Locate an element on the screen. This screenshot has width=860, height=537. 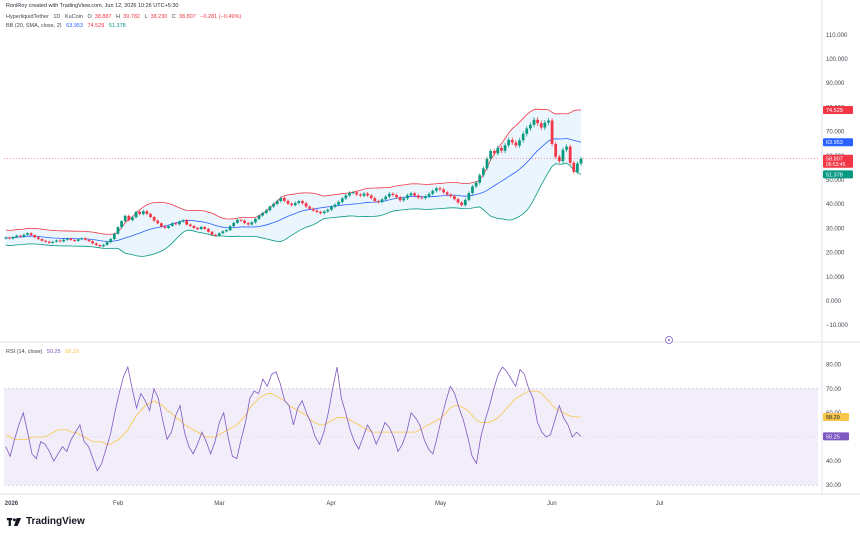
rsi-value-tag is located at coordinates (836, 436).